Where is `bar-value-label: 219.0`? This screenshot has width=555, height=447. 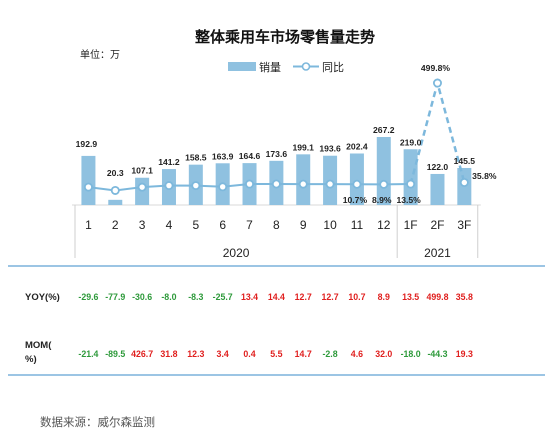 bar-value-label: 219.0 is located at coordinates (411, 142).